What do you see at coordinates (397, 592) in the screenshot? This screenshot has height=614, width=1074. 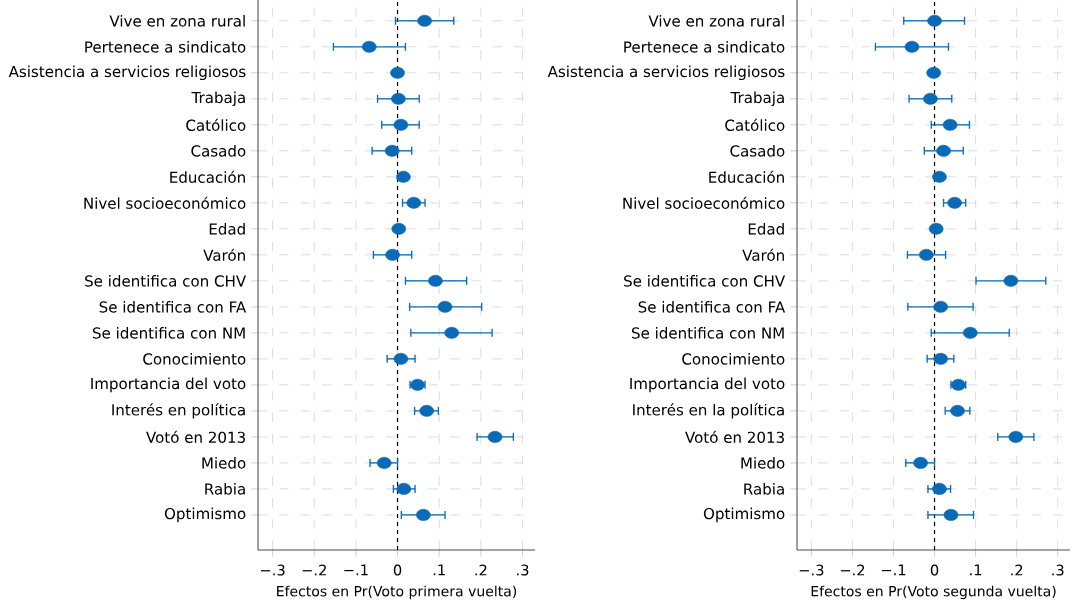 I see `x-axis-title: Efectos en Pr(Voto primera vuelta)` at bounding box center [397, 592].